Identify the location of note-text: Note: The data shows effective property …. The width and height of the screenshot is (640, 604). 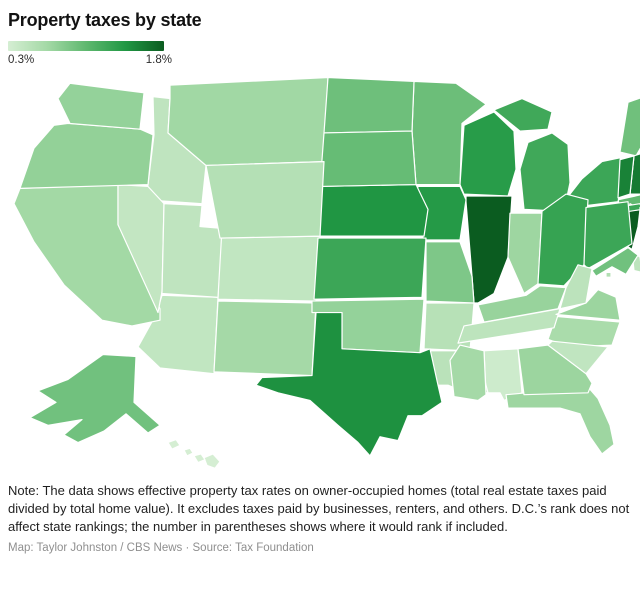
(319, 508).